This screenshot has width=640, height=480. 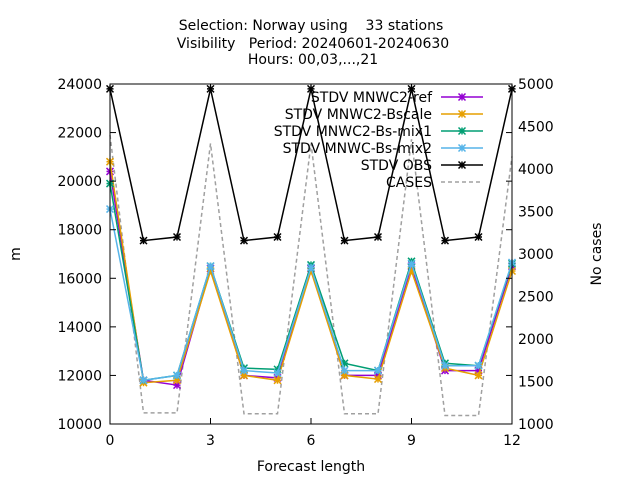 I want to click on y2-tick-label: 1500, so click(x=536, y=383).